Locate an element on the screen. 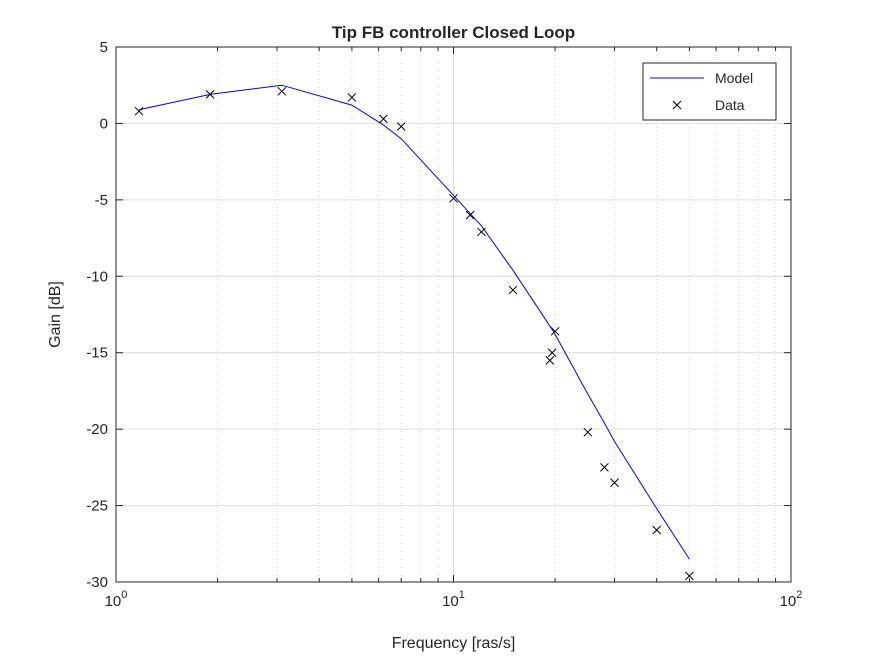 This screenshot has width=875, height=656. y-tick-label: -25 is located at coordinates (97, 506).